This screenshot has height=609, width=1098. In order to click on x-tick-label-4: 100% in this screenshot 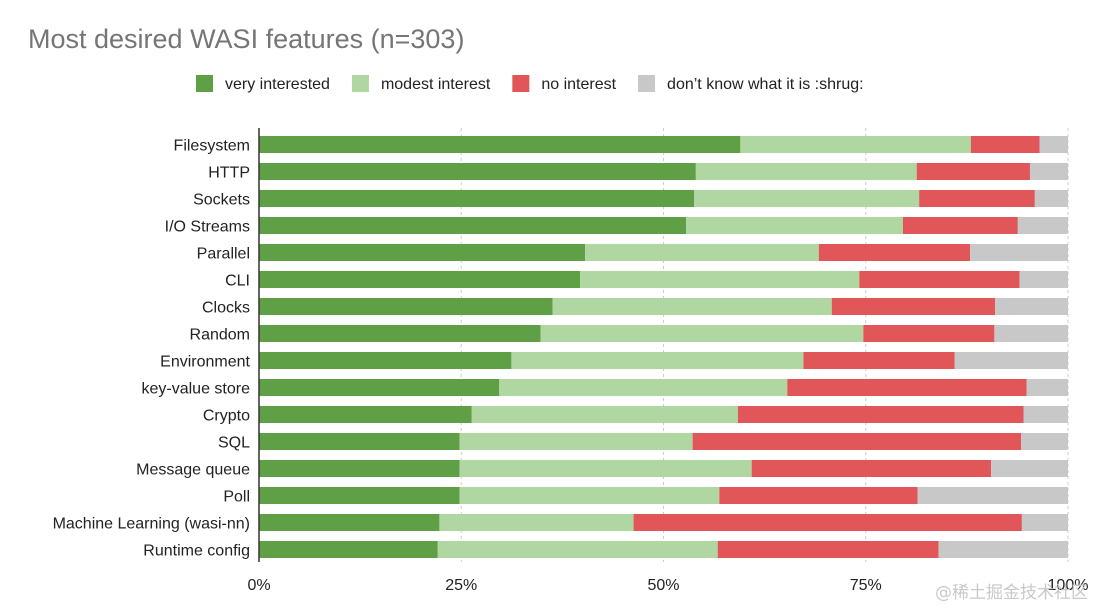, I will do `click(1068, 585)`.